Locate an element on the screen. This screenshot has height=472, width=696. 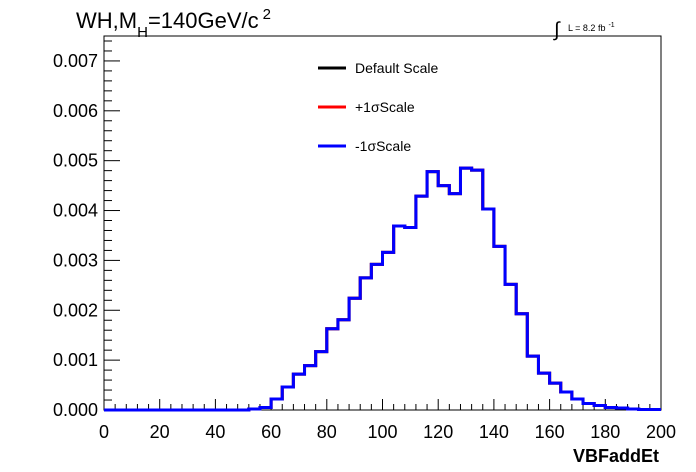
y-tick-label: 0.005 is located at coordinates (75, 161).